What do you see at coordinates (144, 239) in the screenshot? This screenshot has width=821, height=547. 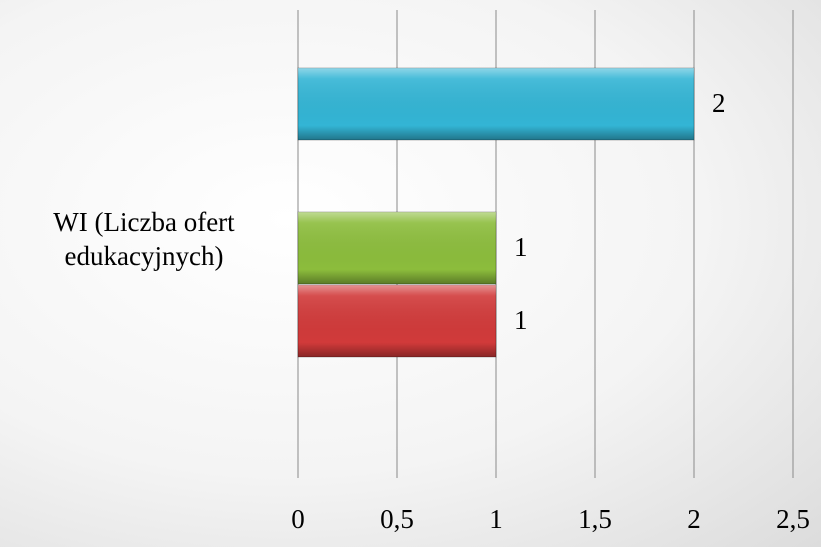 I see `category-label: WI (Liczba ofert edukacyjnych)` at bounding box center [144, 239].